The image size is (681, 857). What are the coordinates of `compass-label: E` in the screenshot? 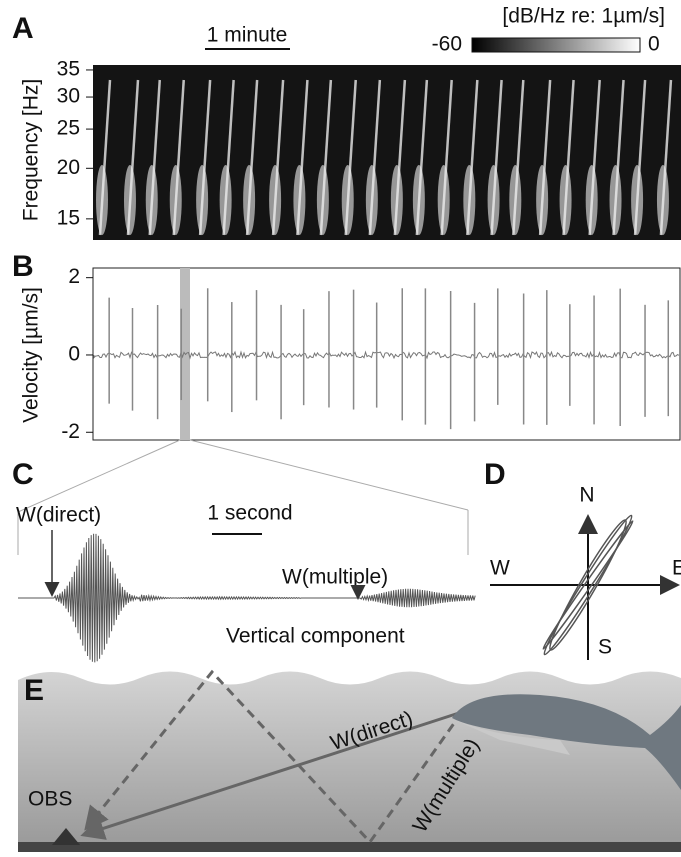 It's located at (676, 568).